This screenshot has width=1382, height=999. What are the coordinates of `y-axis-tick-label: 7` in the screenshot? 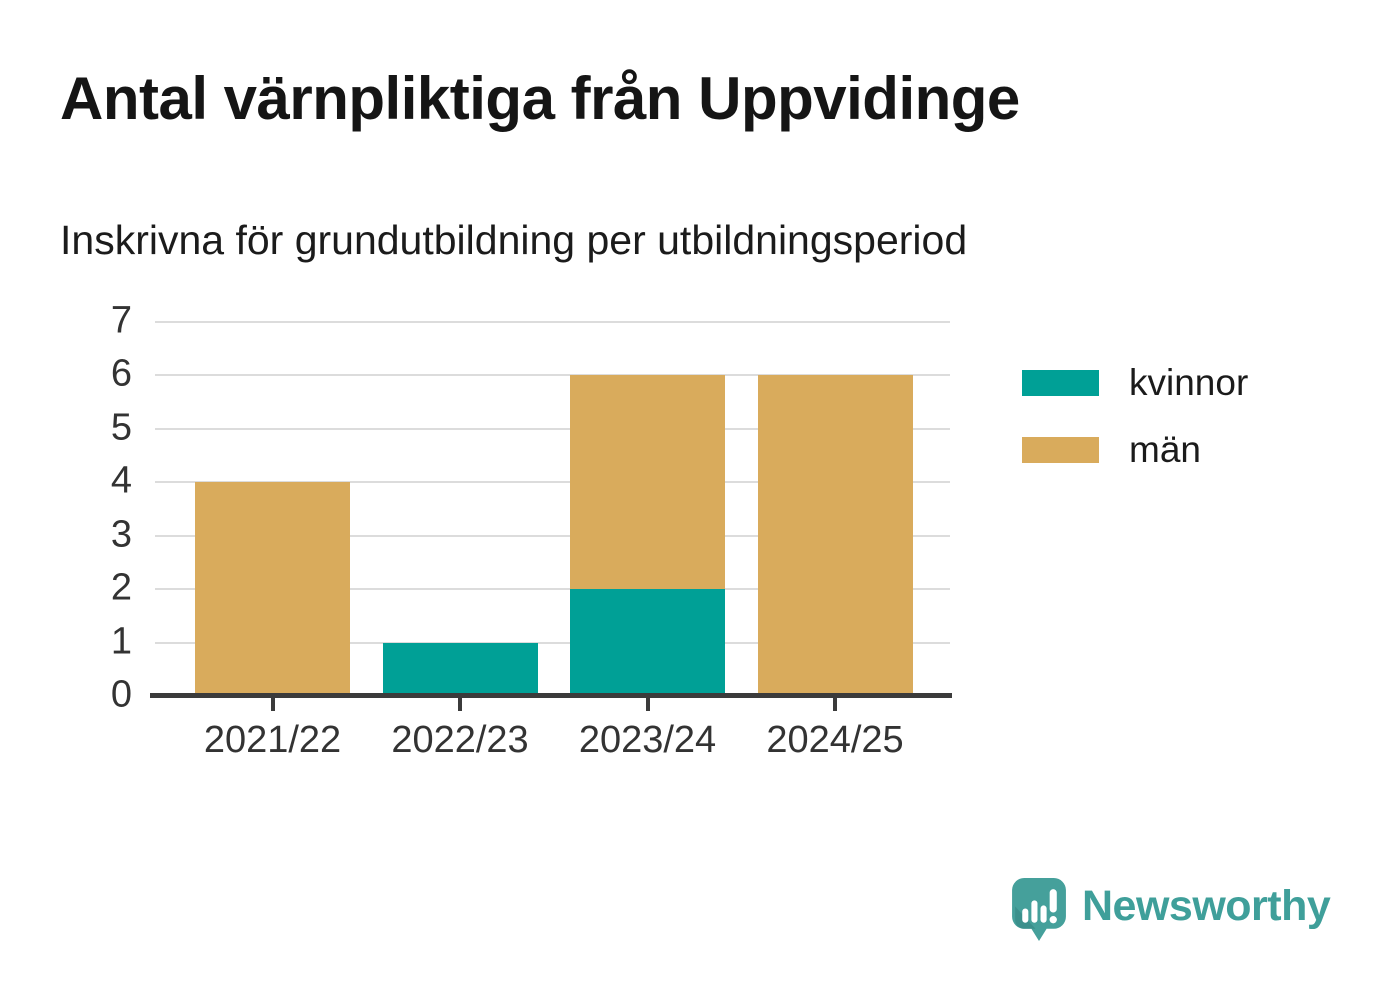 It's located at (121, 320).